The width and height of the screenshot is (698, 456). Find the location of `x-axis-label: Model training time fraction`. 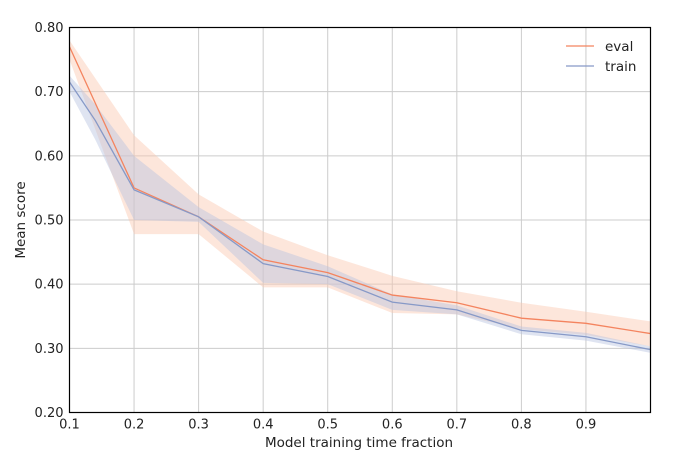

x-axis-label: Model training time fraction is located at coordinates (359, 443).